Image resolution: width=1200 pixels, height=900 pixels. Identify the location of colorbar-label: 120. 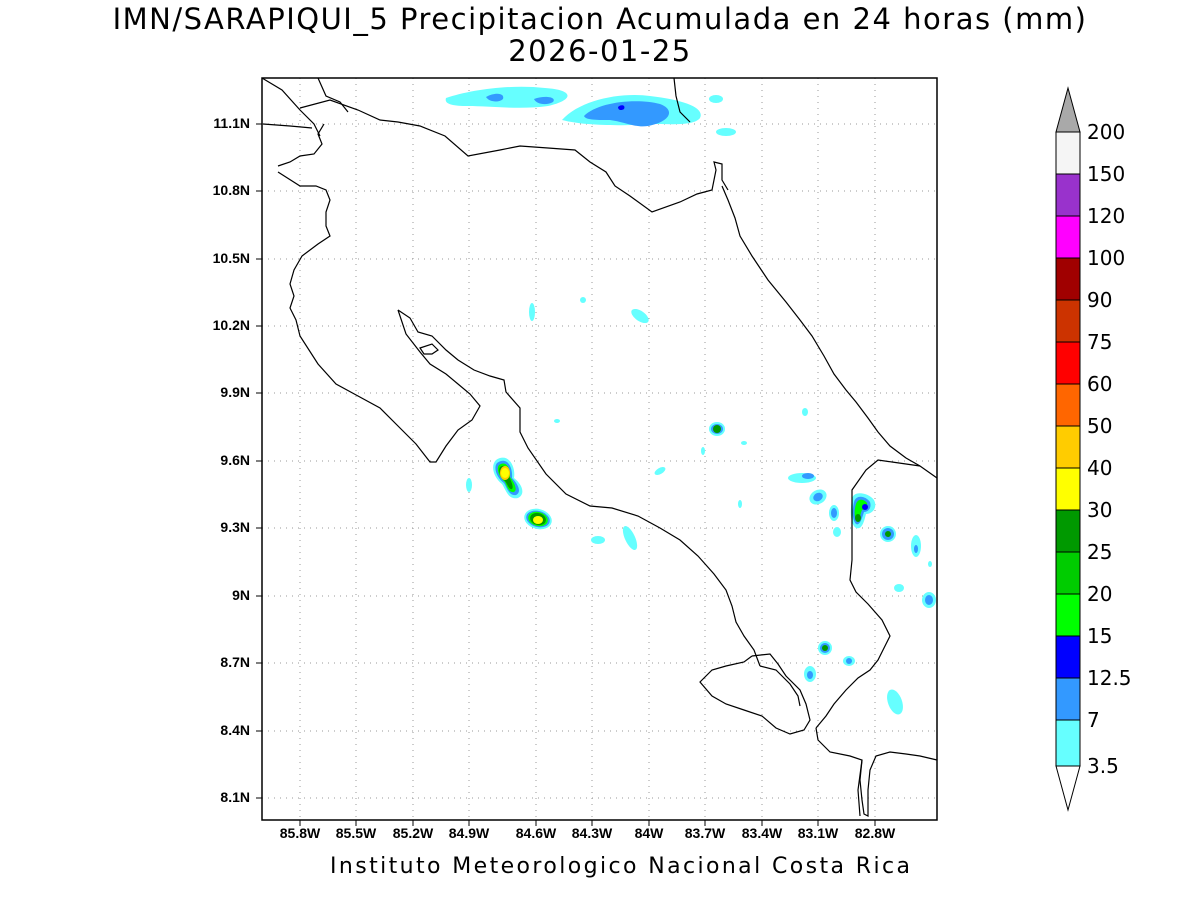
(1106, 216).